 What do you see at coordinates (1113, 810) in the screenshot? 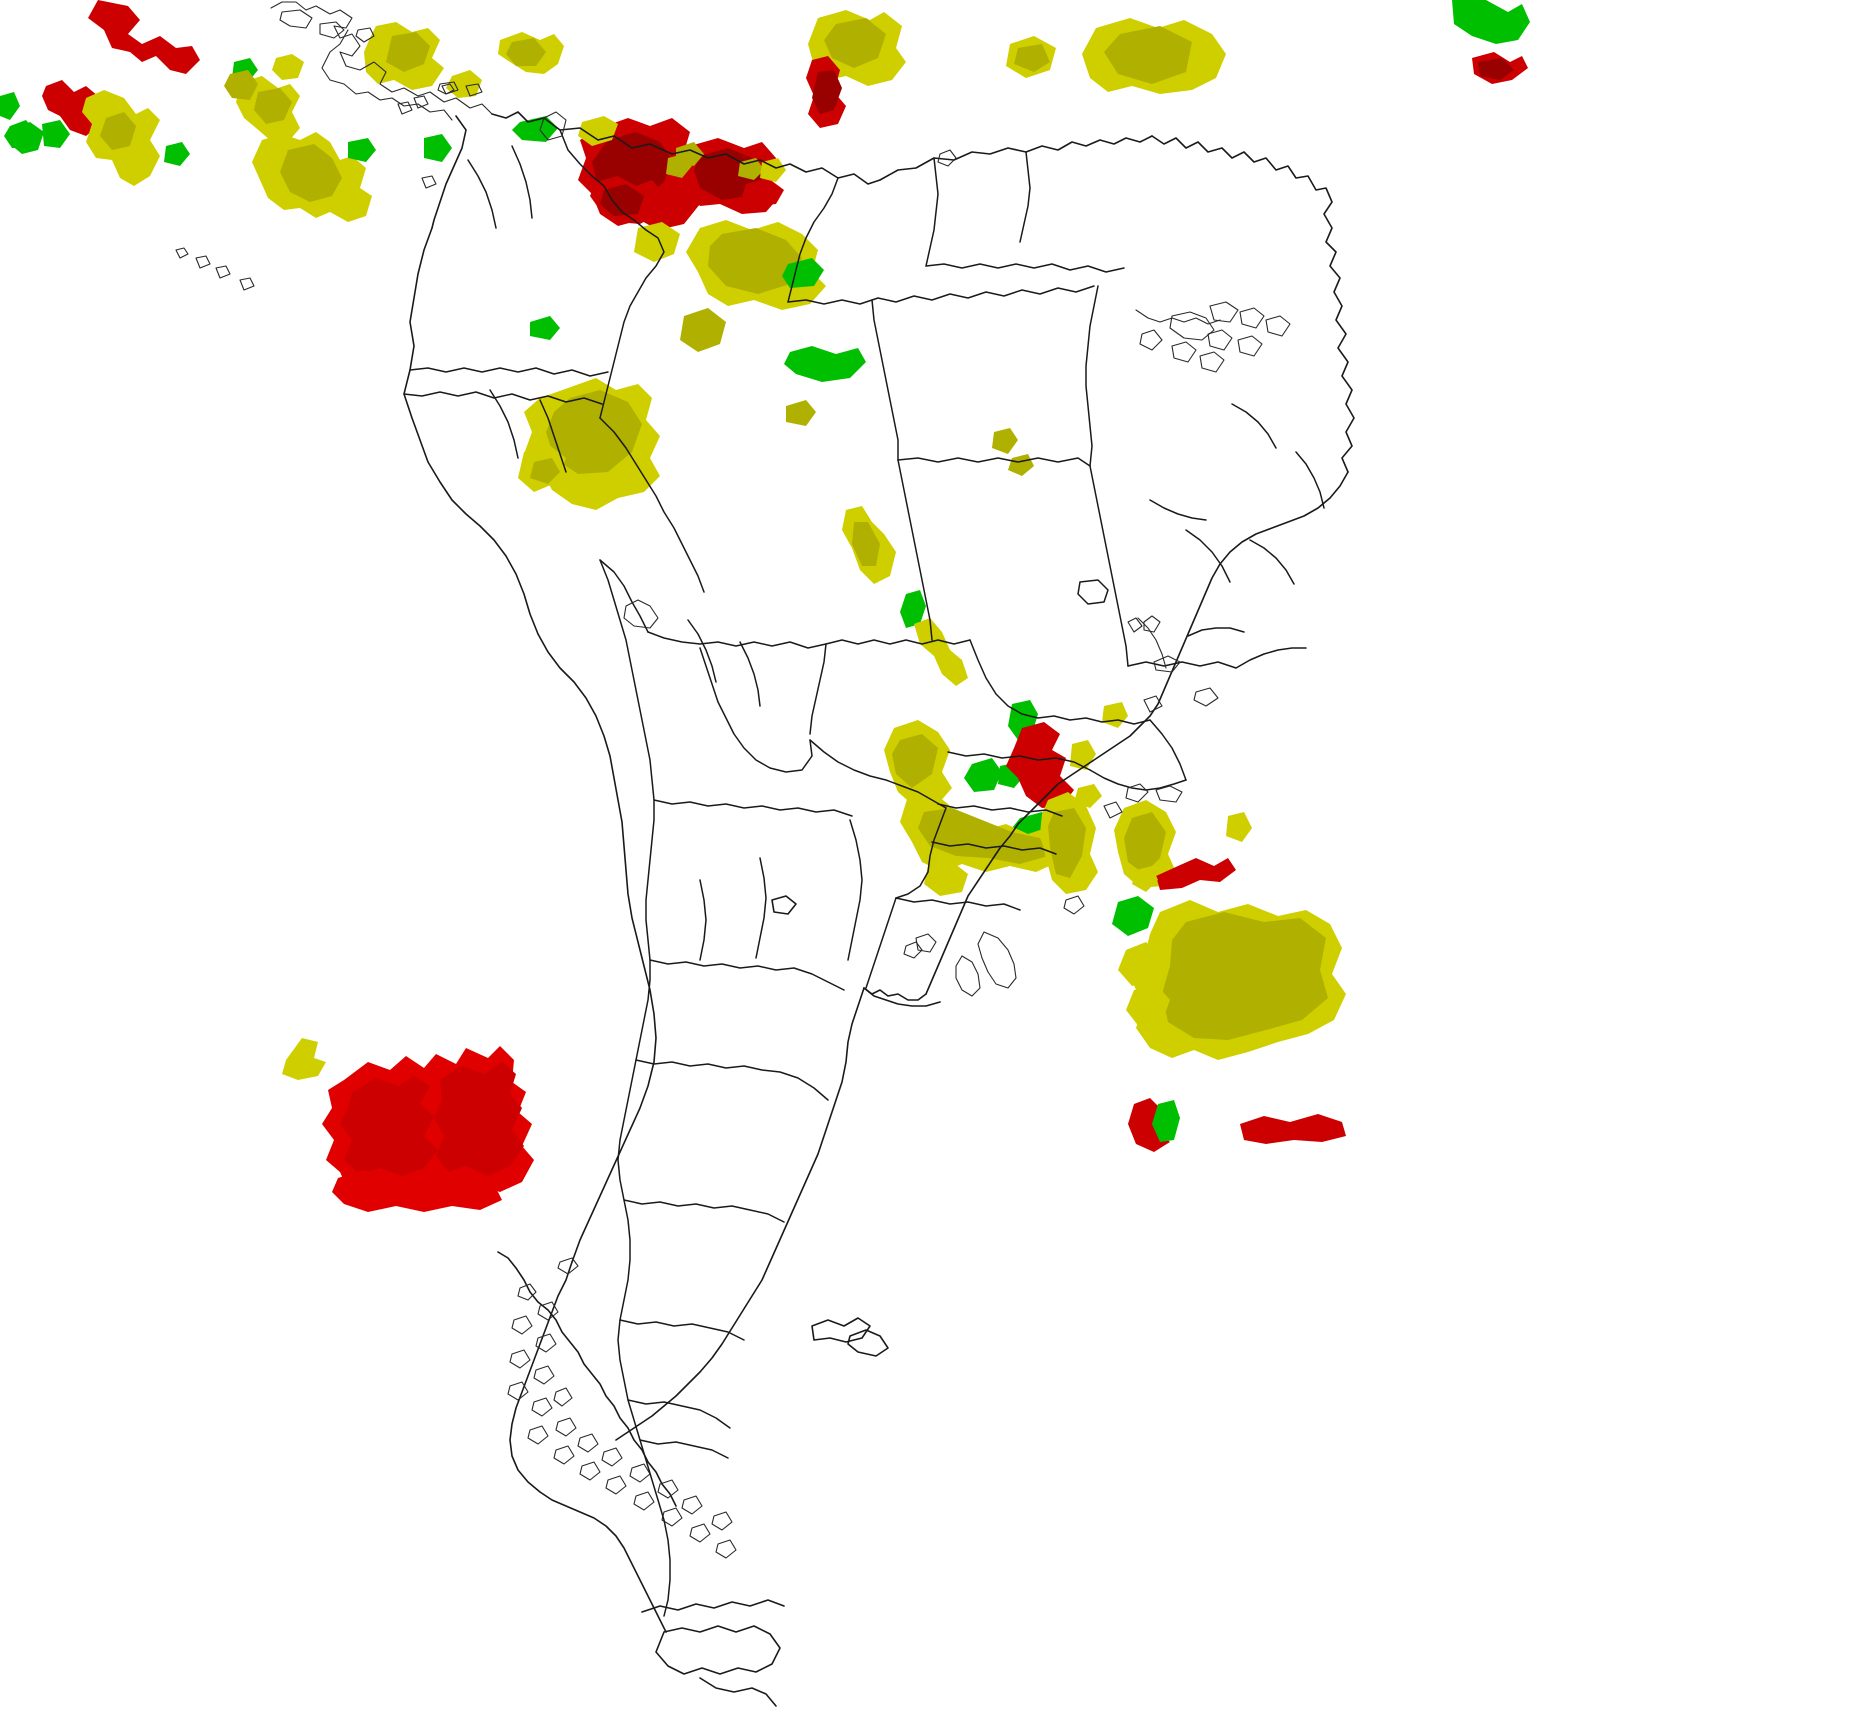
I see `ilha-grande` at bounding box center [1113, 810].